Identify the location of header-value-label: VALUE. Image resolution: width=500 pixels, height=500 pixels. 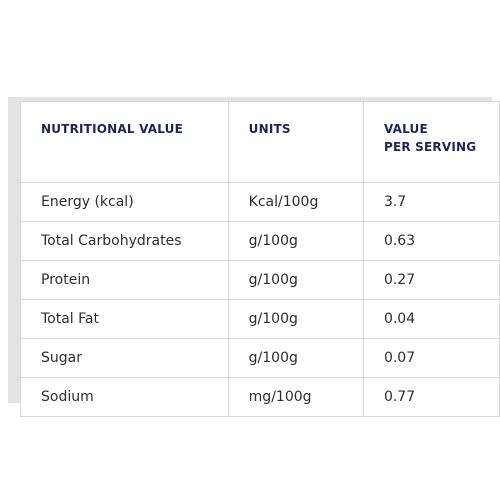
(405, 129).